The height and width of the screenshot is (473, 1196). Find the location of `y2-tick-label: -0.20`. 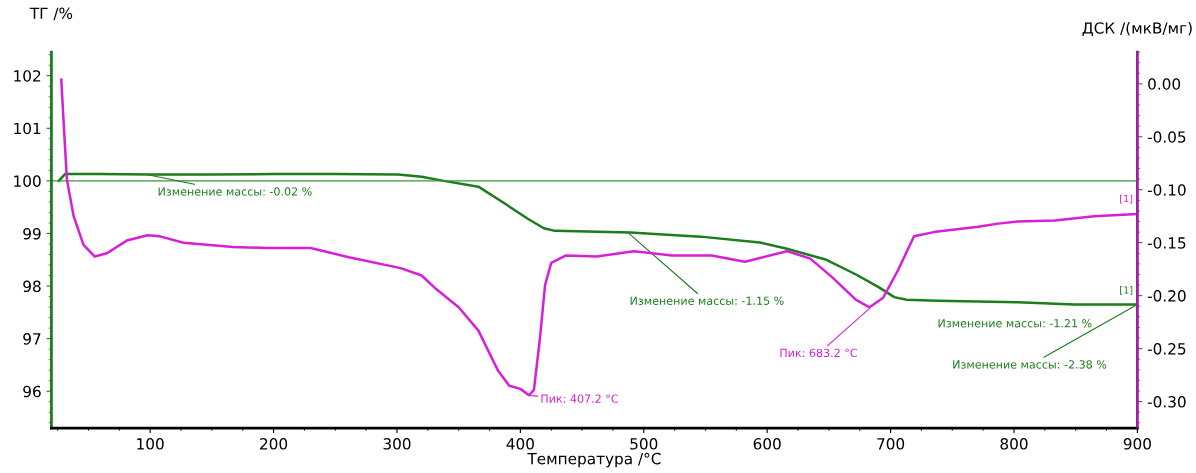

y2-tick-label: -0.20 is located at coordinates (1166, 296).